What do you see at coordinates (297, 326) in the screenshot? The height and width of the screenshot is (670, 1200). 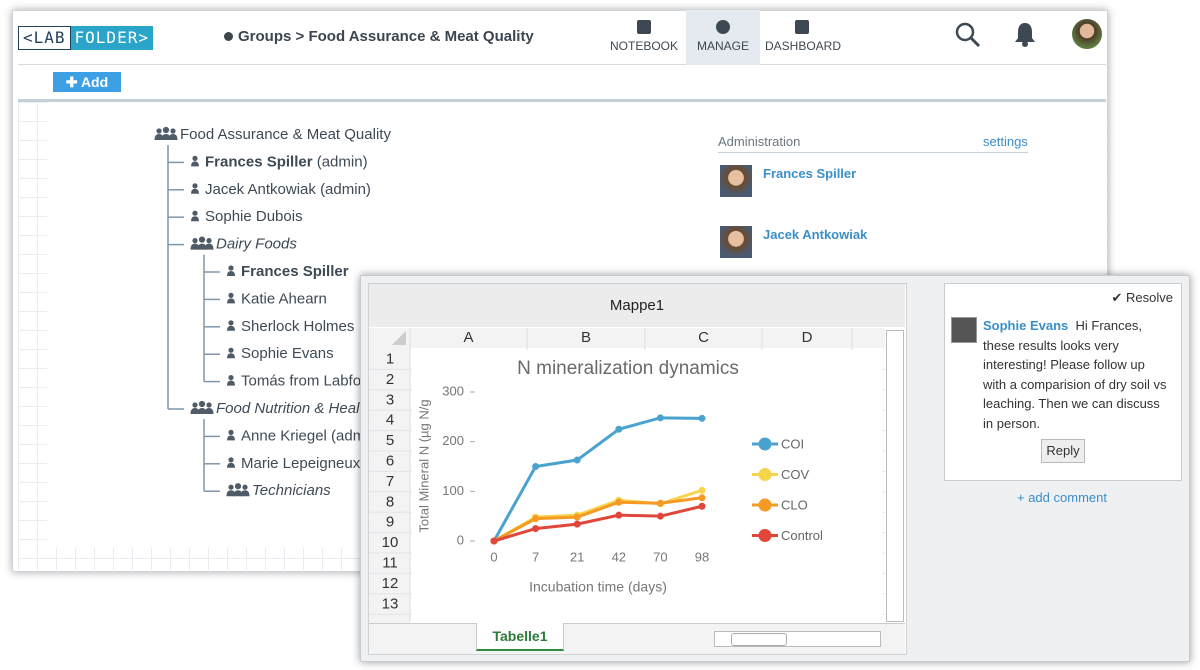 I see `member-label: Sherlock Holmes` at bounding box center [297, 326].